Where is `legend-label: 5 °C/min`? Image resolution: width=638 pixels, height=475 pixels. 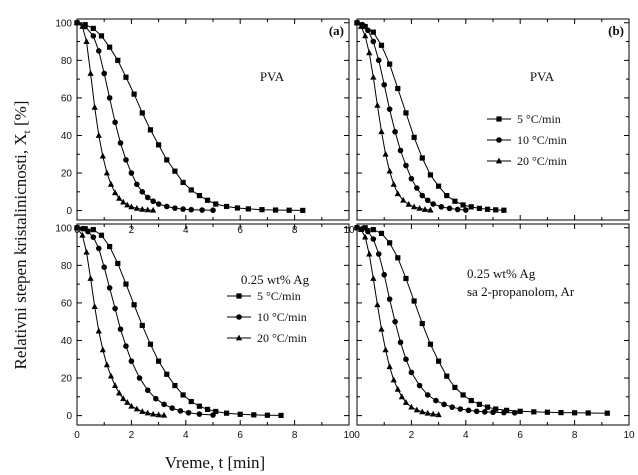
legend-label: 5 °C/min is located at coordinates (279, 296).